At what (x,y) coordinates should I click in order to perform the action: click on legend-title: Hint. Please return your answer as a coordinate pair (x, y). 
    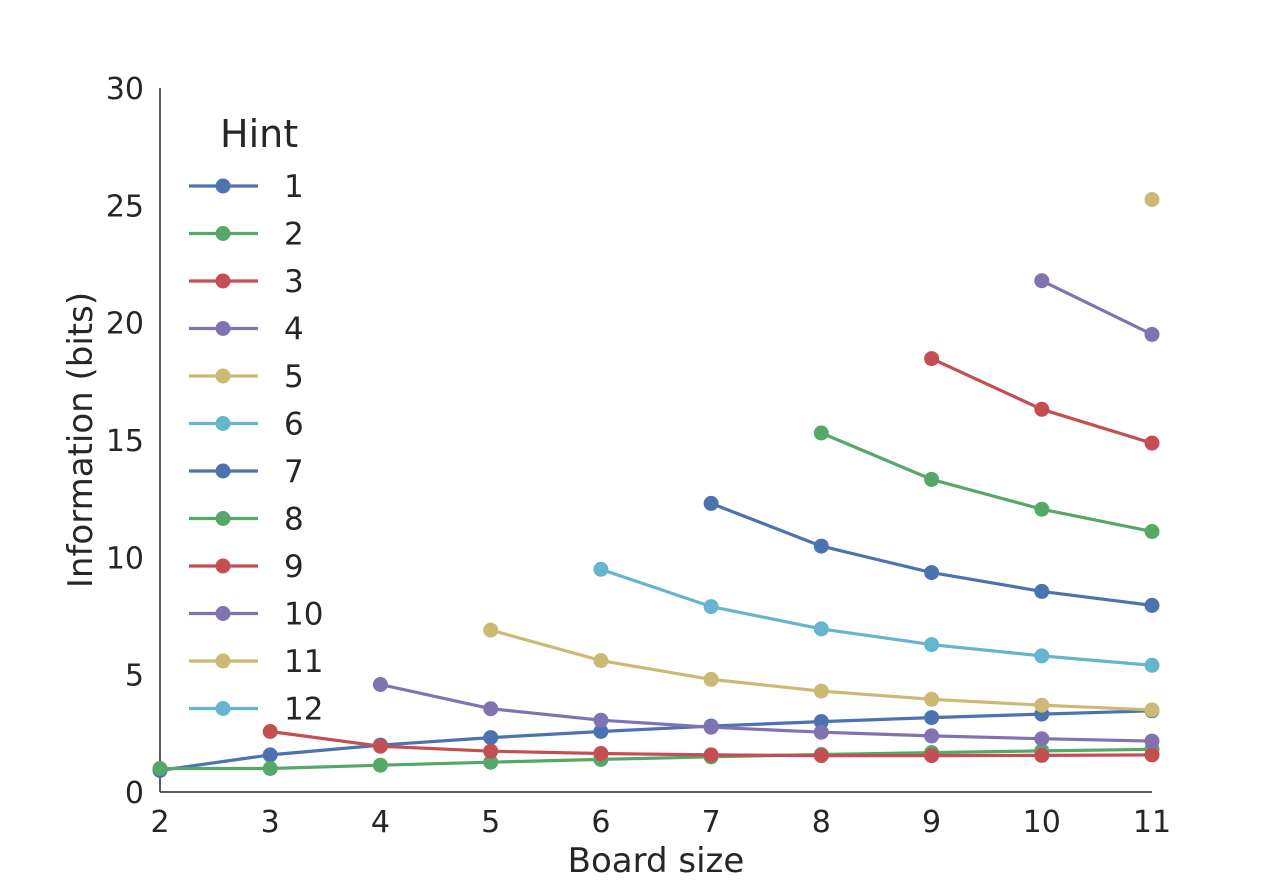
    Looking at the image, I should click on (259, 134).